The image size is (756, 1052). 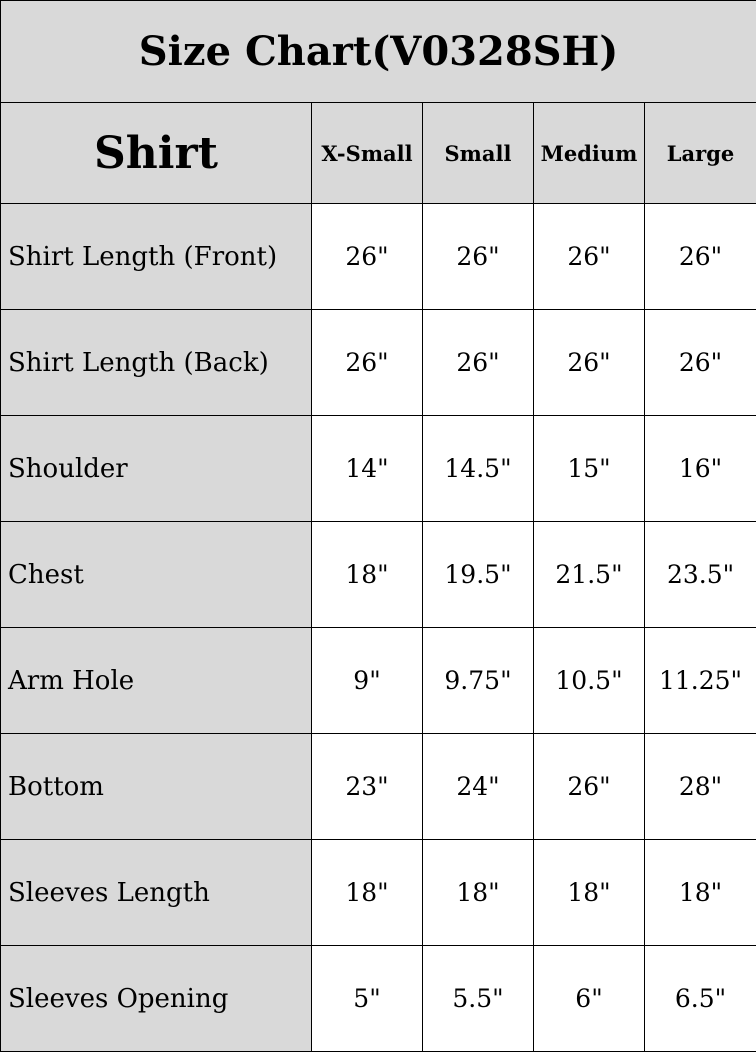 I want to click on measurement-cell: 9.75", so click(x=478, y=680).